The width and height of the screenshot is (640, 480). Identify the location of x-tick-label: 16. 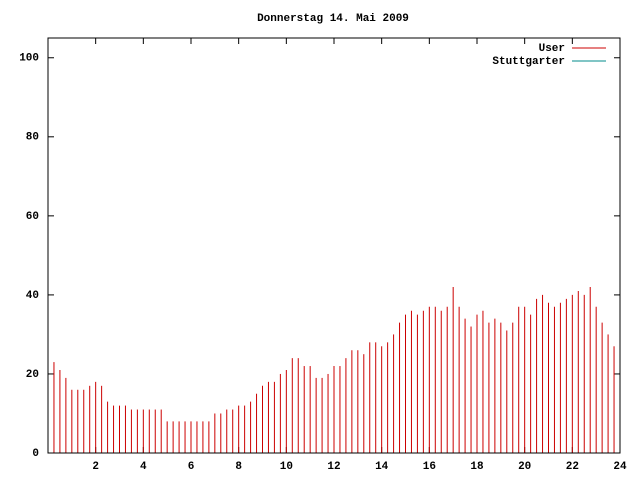
(429, 467).